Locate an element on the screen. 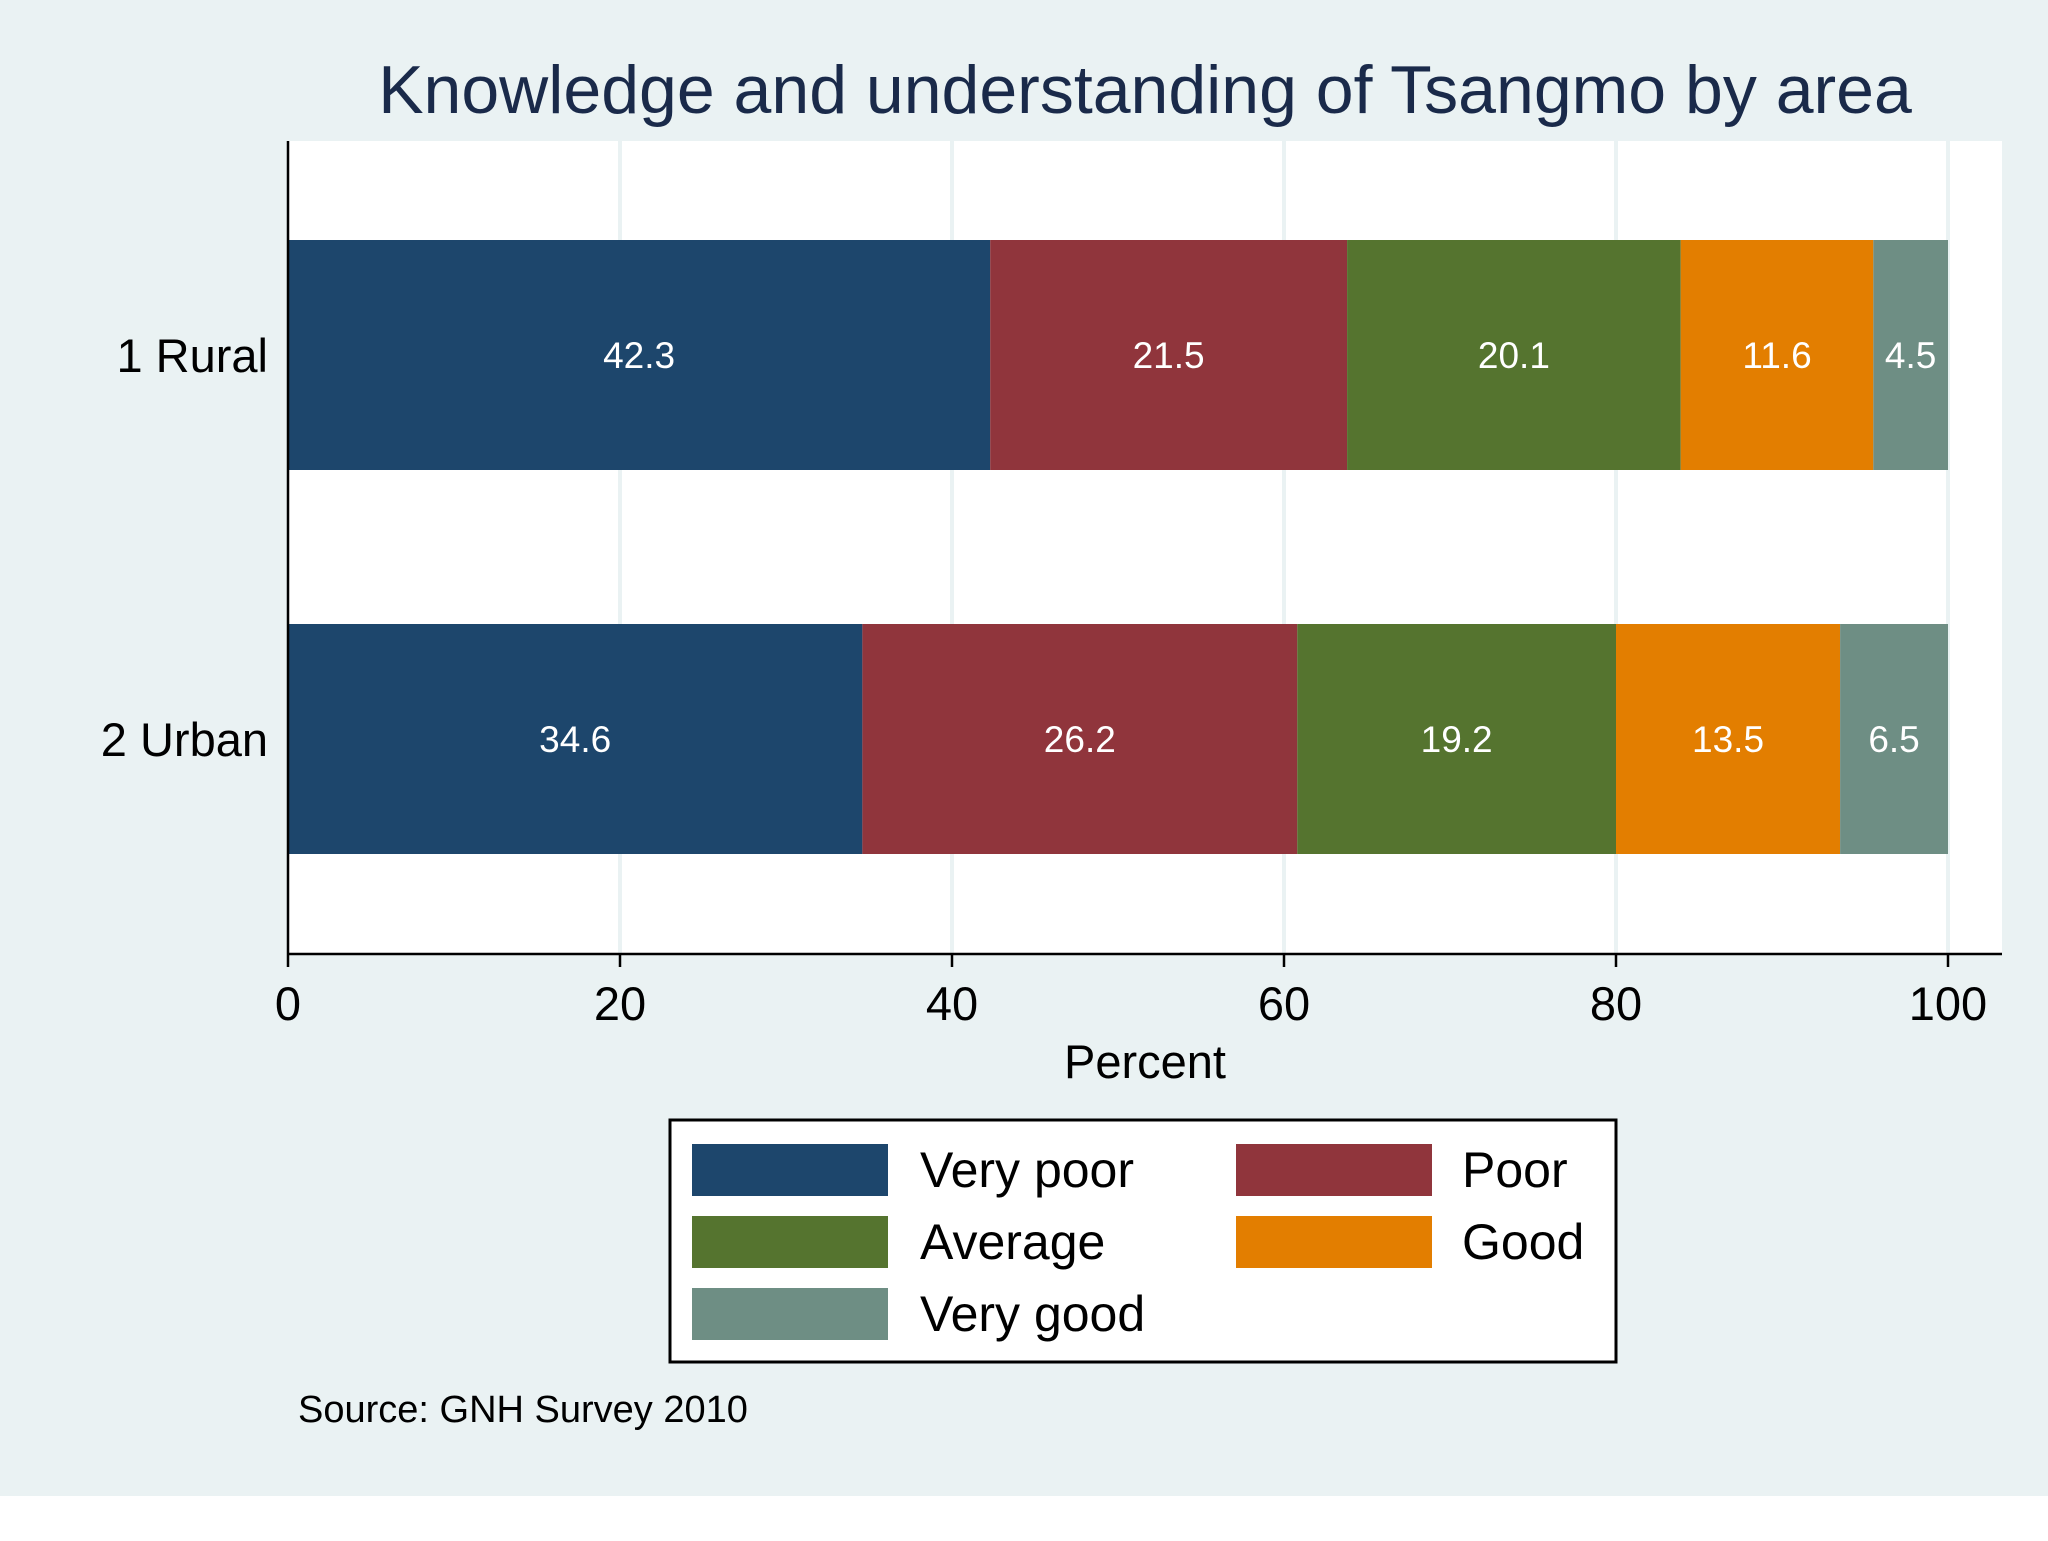 The width and height of the screenshot is (2048, 1541). bar-value-label: 6.5 is located at coordinates (1893, 739).